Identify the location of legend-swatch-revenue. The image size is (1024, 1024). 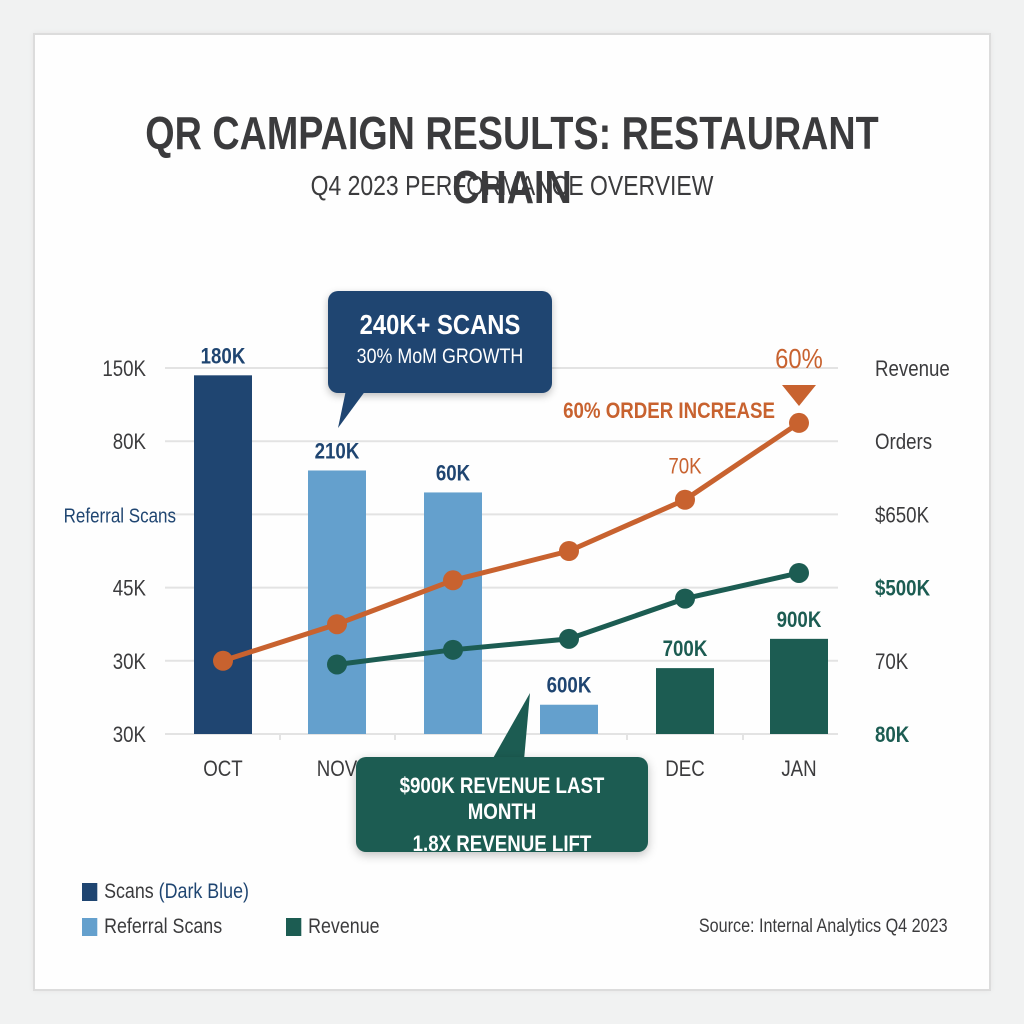
(294, 927).